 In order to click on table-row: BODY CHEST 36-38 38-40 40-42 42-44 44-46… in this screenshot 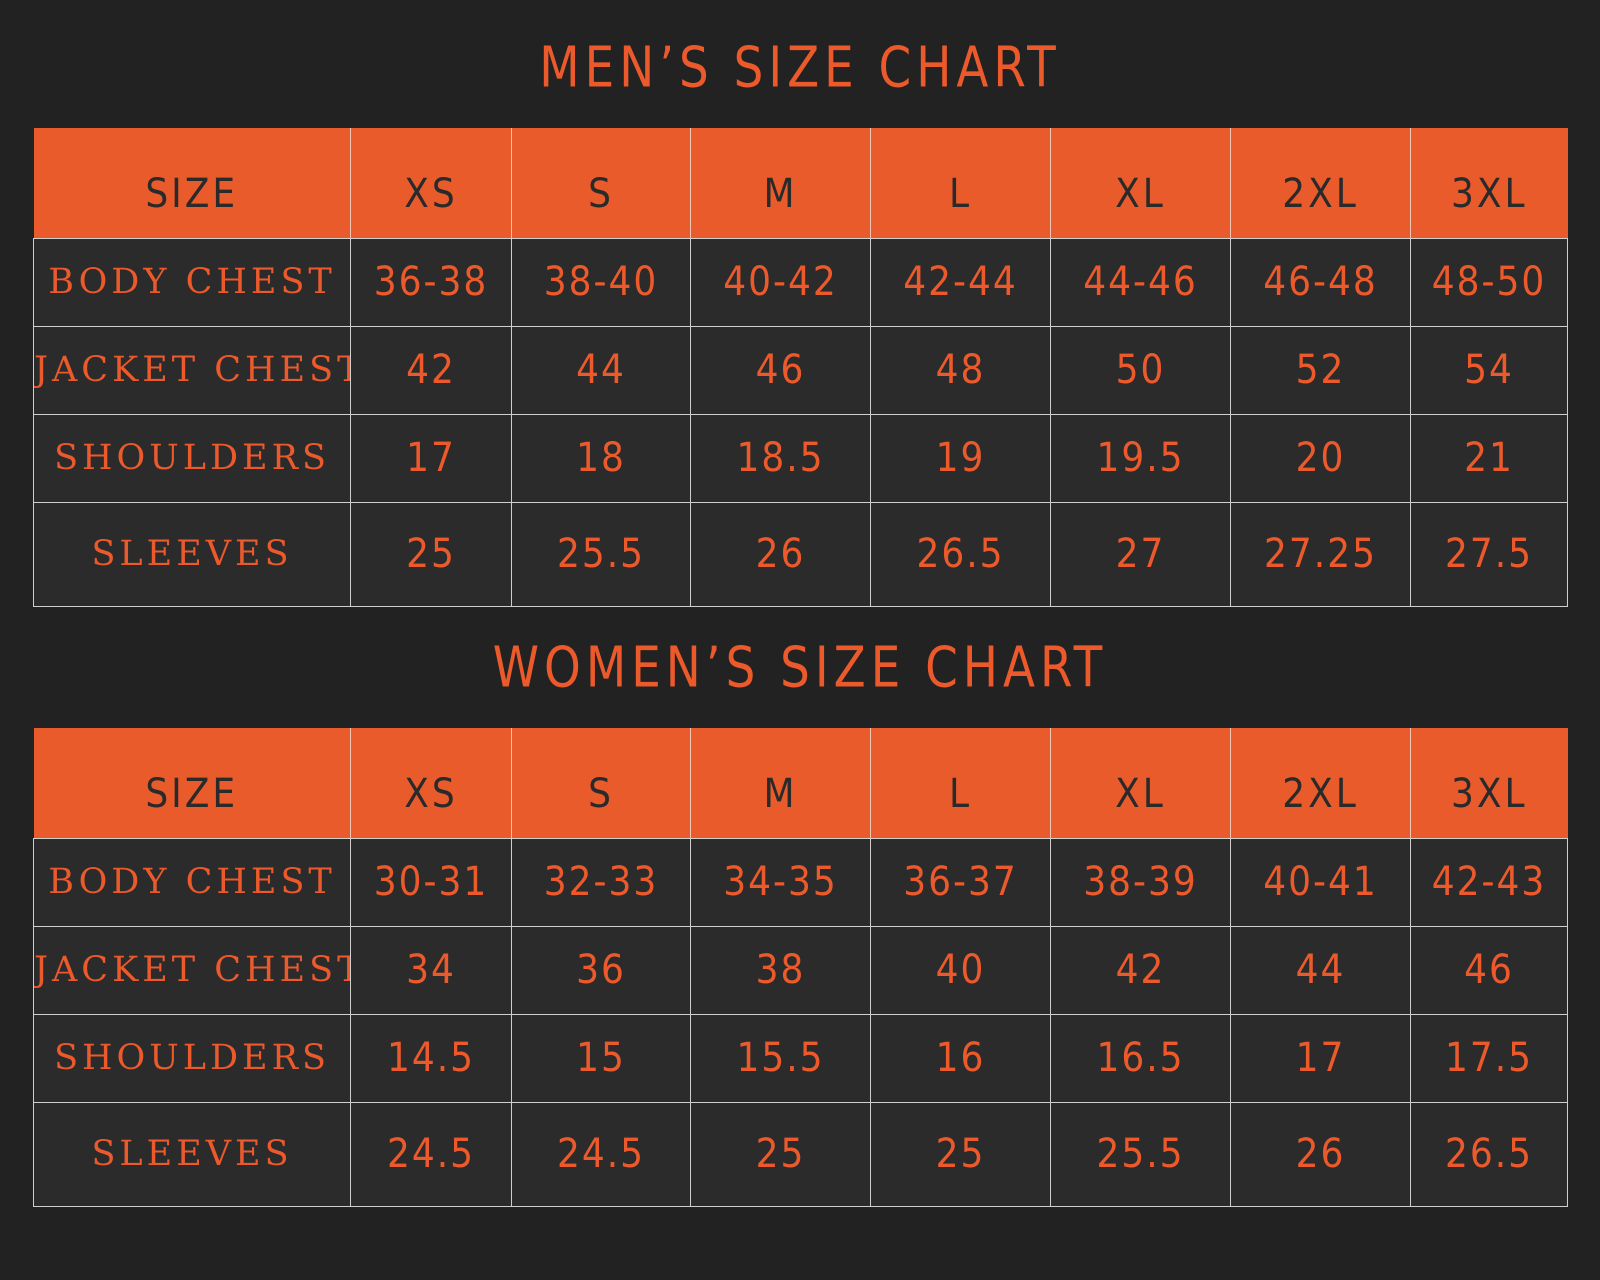, I will do `click(800, 282)`.